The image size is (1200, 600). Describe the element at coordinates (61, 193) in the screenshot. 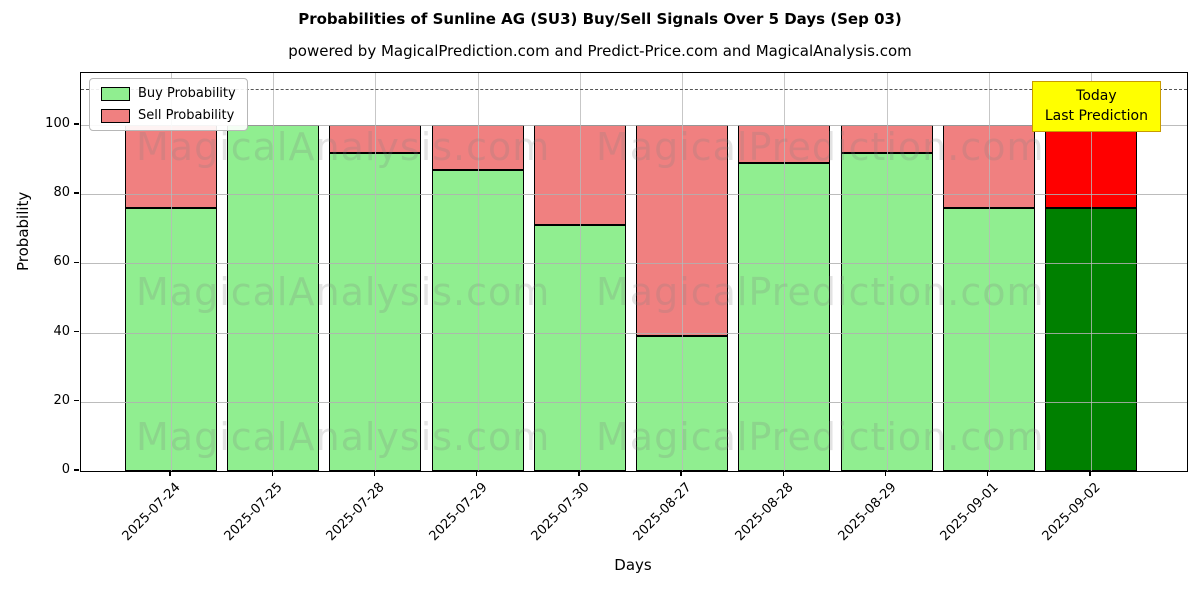

I see `y-tick-label: 80` at that location.